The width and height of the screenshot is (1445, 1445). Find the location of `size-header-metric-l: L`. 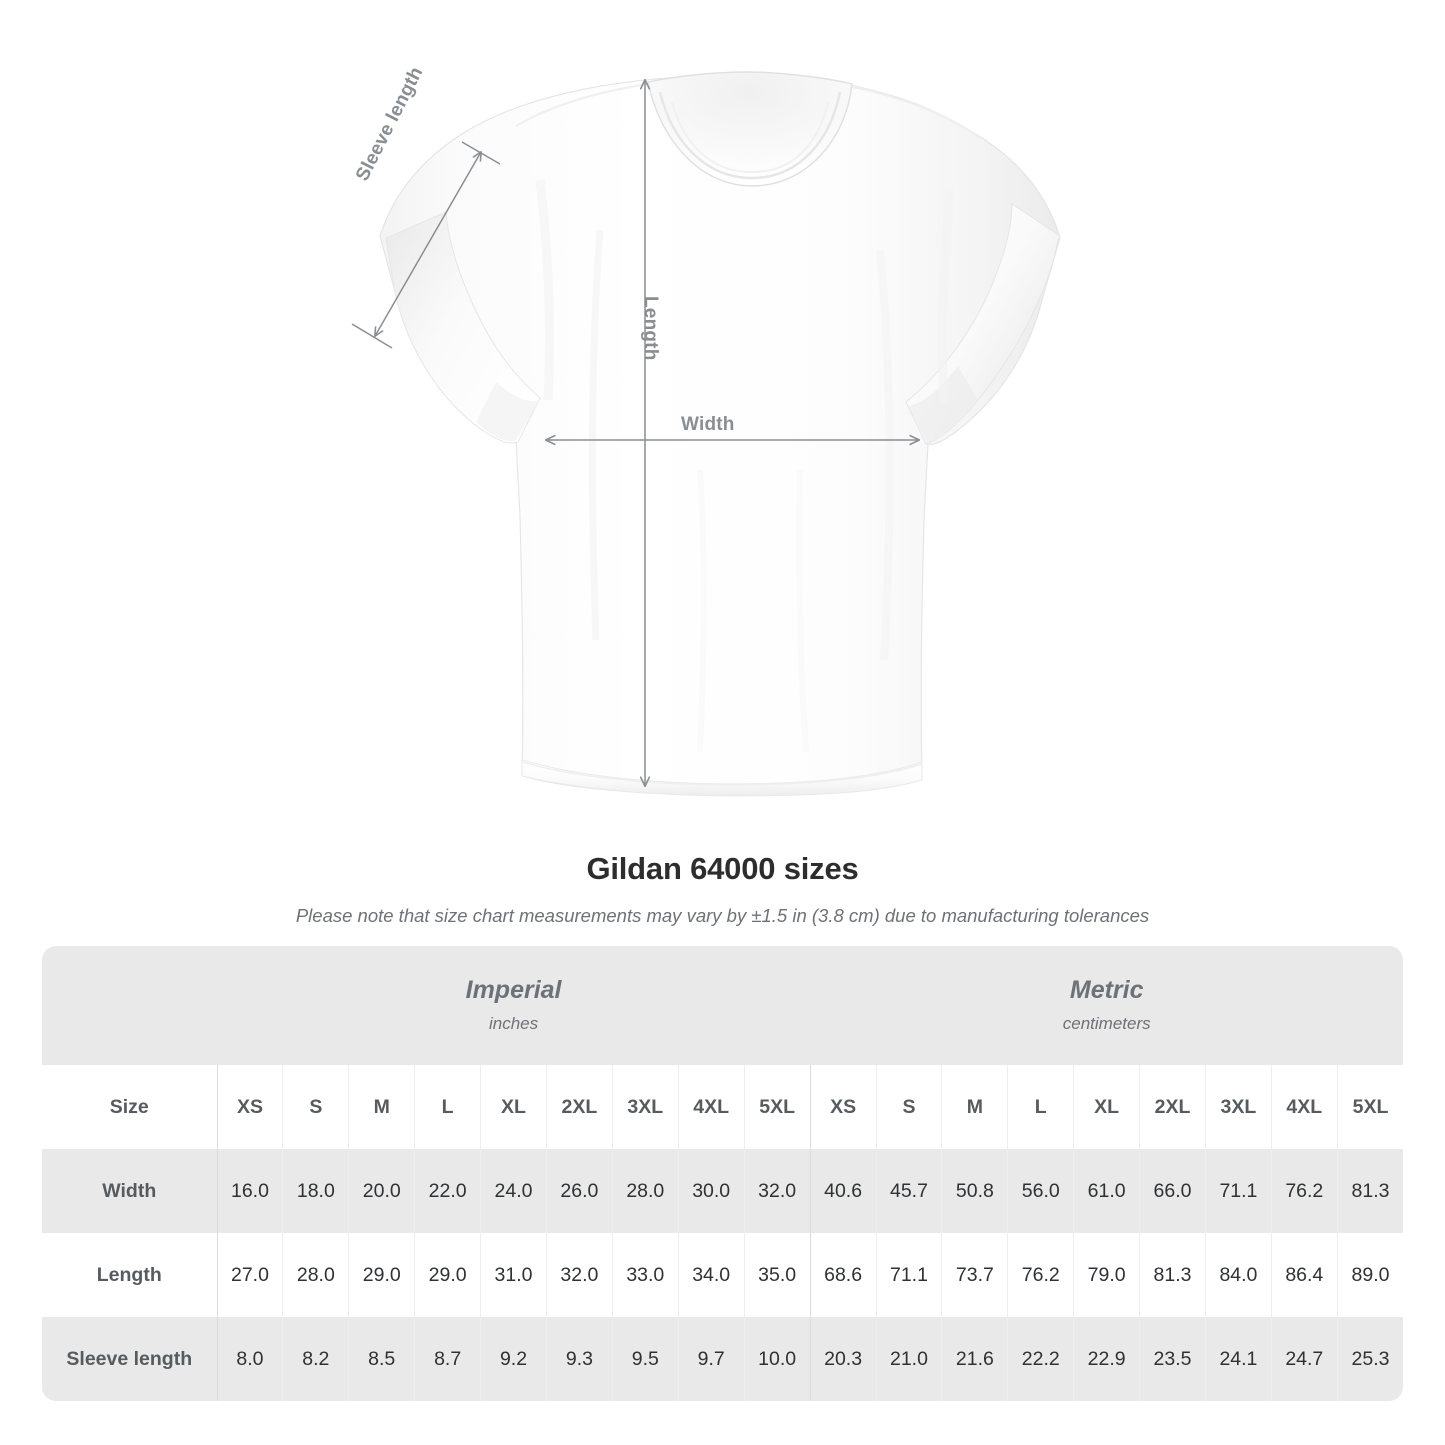

size-header-metric-l: L is located at coordinates (1040, 1107).